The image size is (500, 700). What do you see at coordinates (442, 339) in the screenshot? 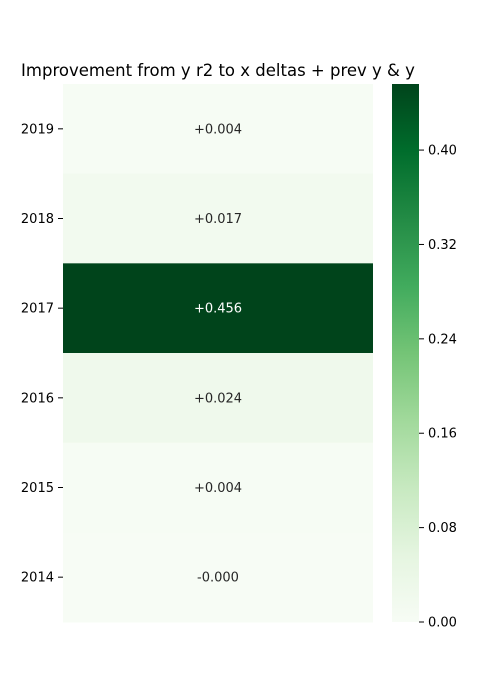
I see `colorbar-tick-label: 0.24` at bounding box center [442, 339].